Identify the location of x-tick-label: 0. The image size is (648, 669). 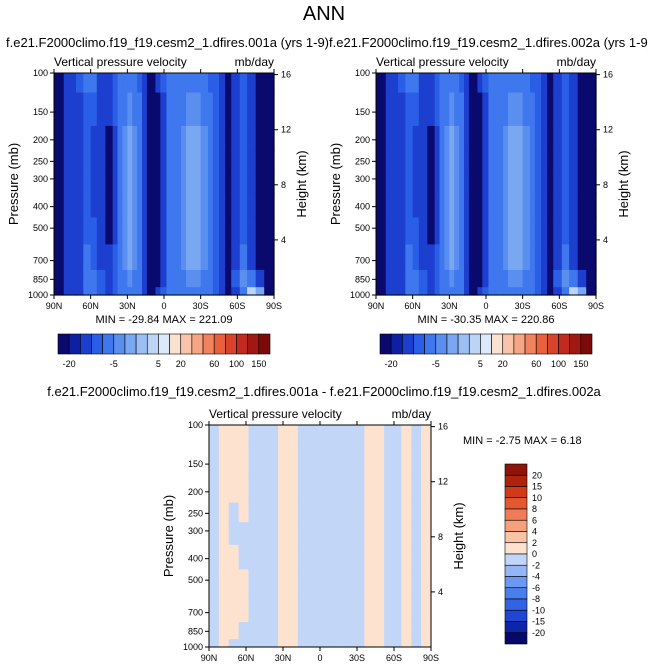
(163, 306).